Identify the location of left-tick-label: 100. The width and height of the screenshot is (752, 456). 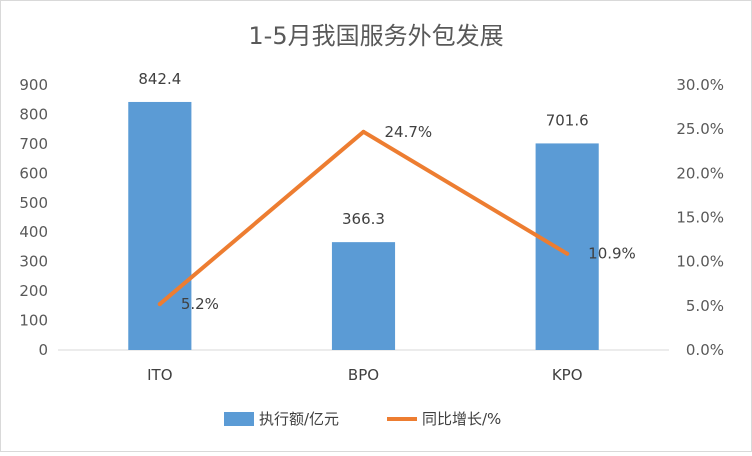
(33, 321).